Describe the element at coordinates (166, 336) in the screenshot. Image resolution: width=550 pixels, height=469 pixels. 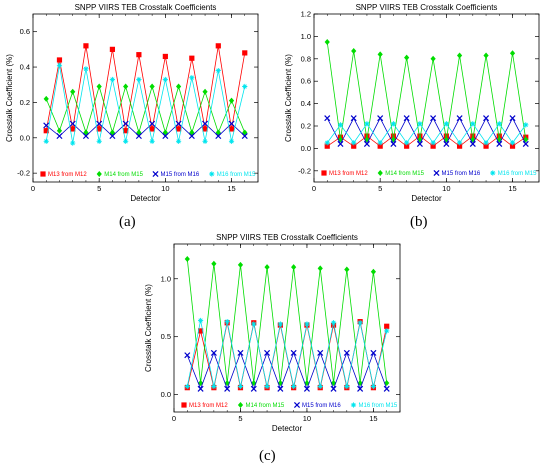
I see `y-tick-label: 0.5` at that location.